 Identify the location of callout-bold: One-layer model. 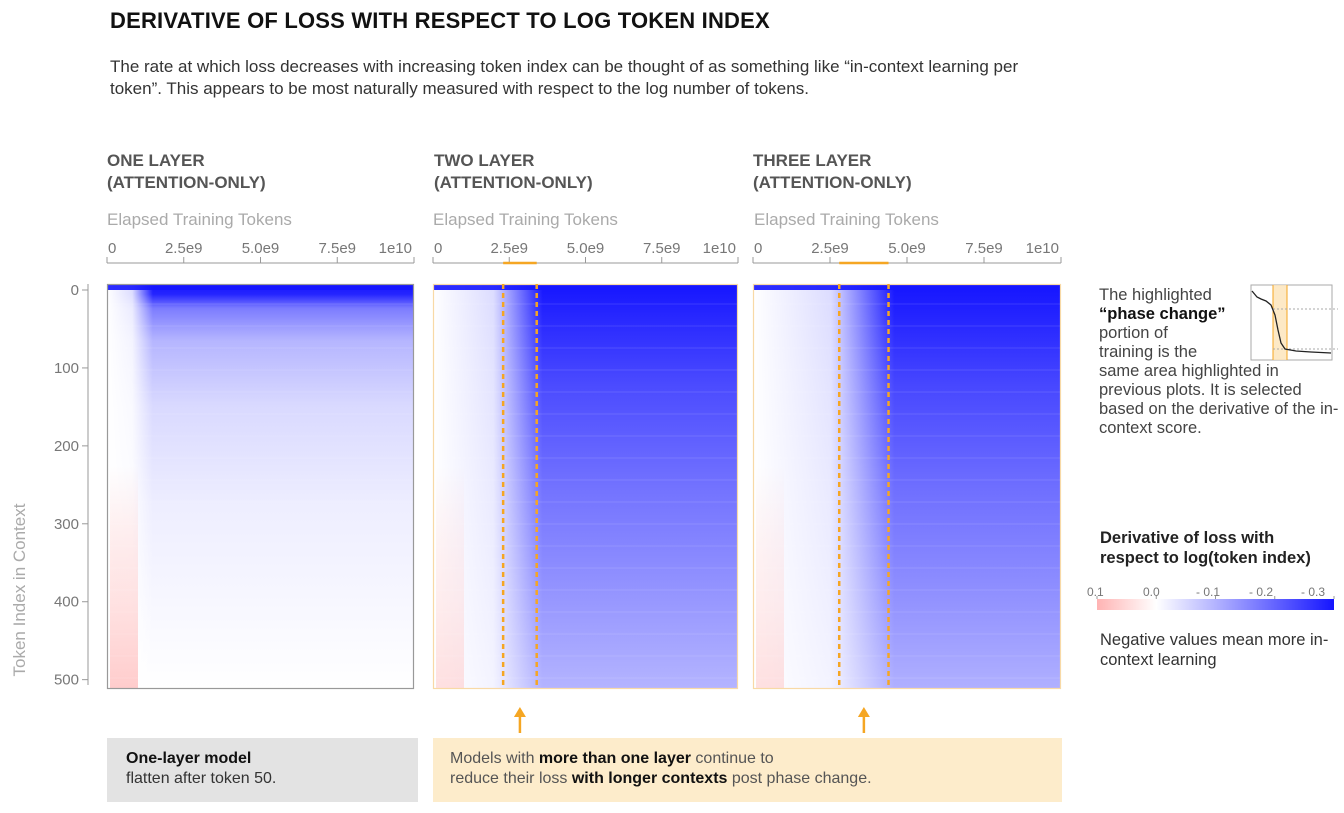
(189, 758).